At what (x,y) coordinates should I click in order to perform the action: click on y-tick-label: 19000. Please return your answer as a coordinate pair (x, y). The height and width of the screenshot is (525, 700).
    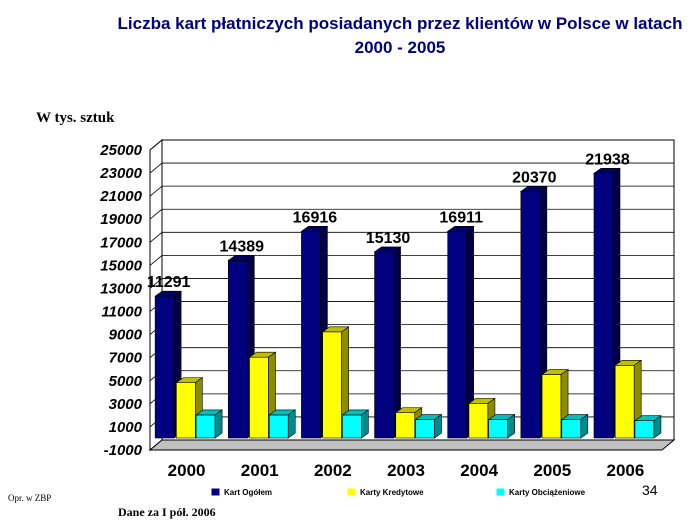
    Looking at the image, I should click on (121, 219).